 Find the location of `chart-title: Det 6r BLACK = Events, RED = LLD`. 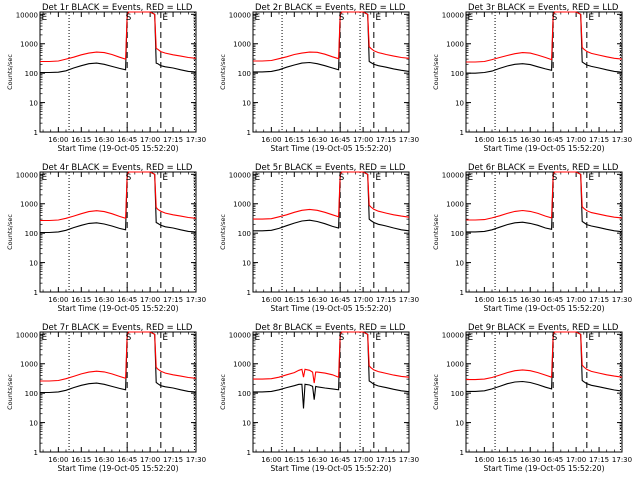

chart-title: Det 6r BLACK = Events, RED = LLD is located at coordinates (543, 168).